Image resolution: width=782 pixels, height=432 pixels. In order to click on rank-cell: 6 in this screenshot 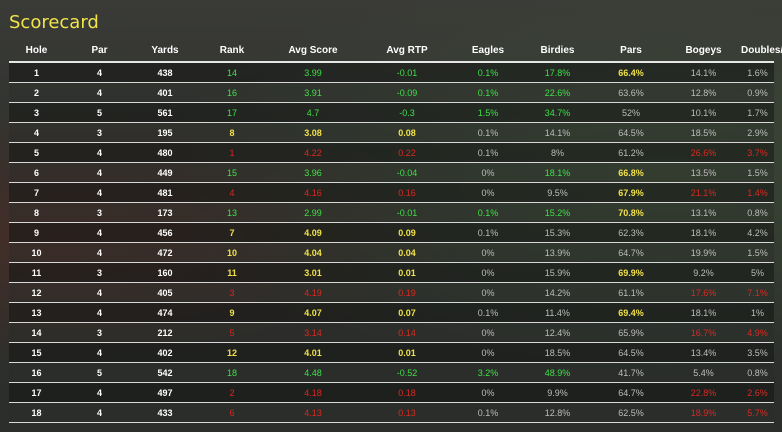, I will do `click(232, 412)`.